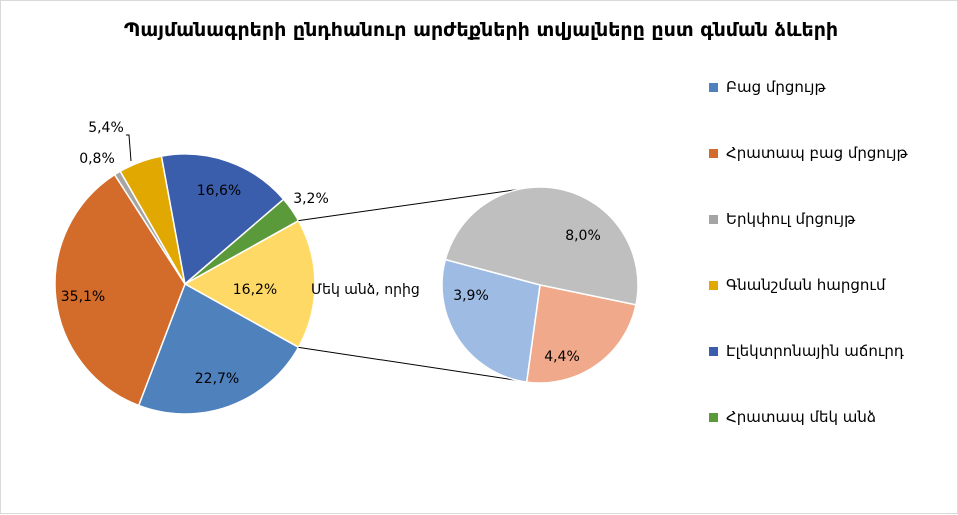 The height and width of the screenshot is (515, 958). Describe the element at coordinates (562, 357) in the screenshot. I see `secondary-data-label: 4,4%` at that location.